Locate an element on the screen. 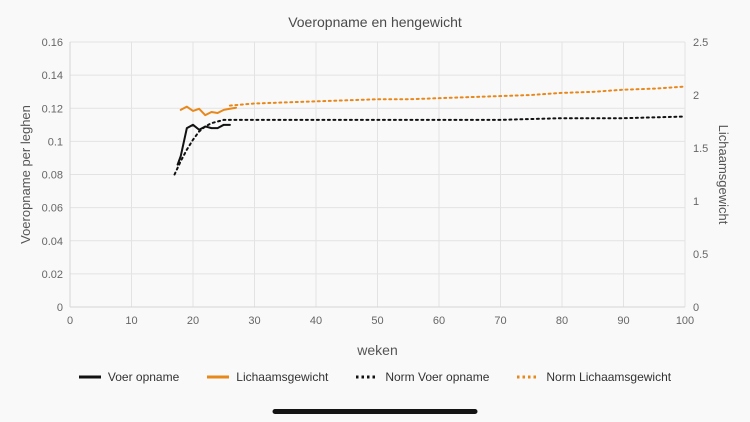 This screenshot has height=422, width=750. x-tick-label: 60 is located at coordinates (439, 321).